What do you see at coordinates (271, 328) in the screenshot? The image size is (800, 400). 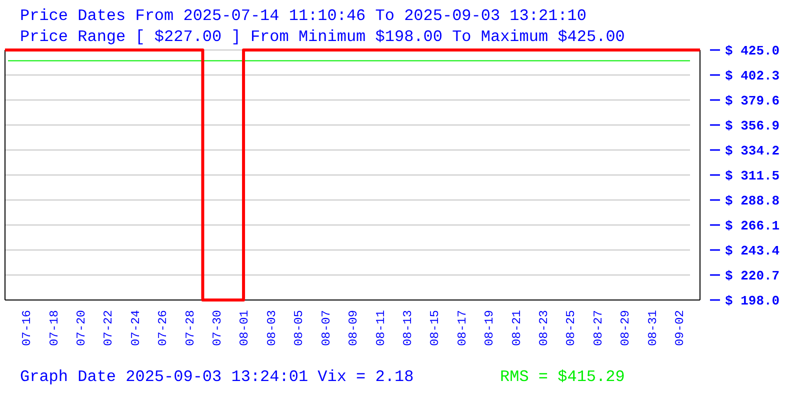 I see `x-tick-label: 08-03` at bounding box center [271, 328].